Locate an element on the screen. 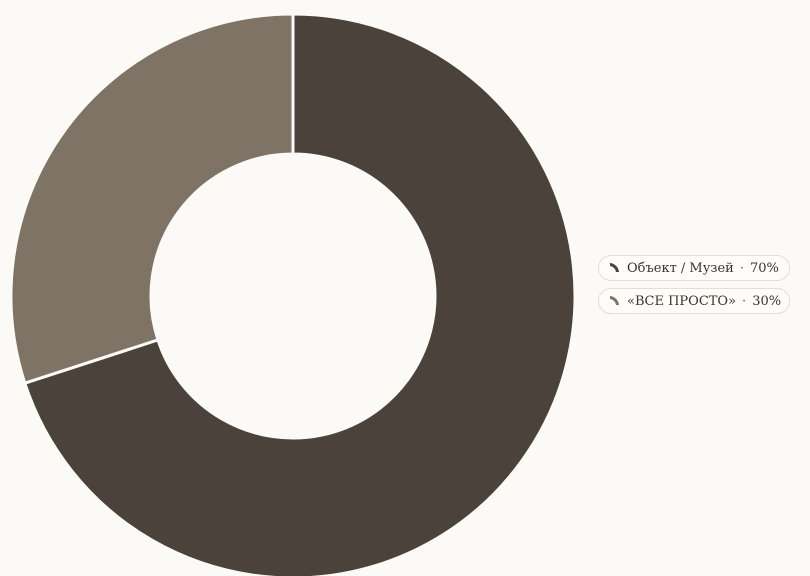 The height and width of the screenshot is (576, 810). legend-item-museum: Объект / Музей · 70% is located at coordinates (694, 268).